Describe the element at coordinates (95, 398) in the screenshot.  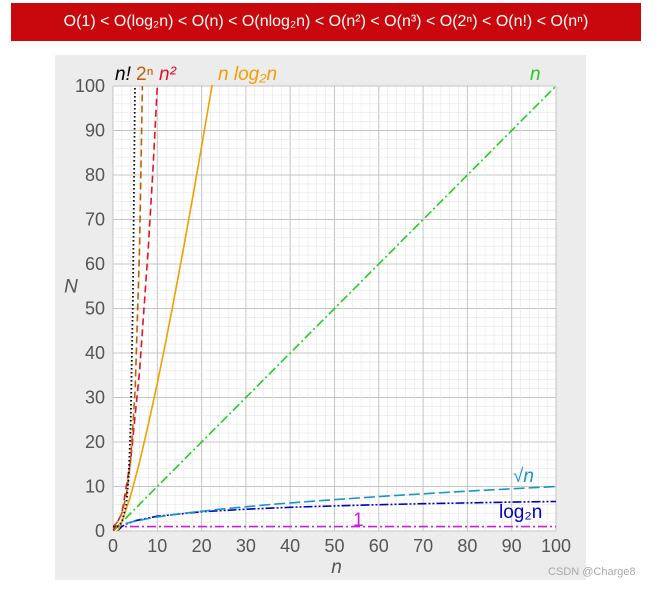
I see `y-tick-label: 30` at that location.